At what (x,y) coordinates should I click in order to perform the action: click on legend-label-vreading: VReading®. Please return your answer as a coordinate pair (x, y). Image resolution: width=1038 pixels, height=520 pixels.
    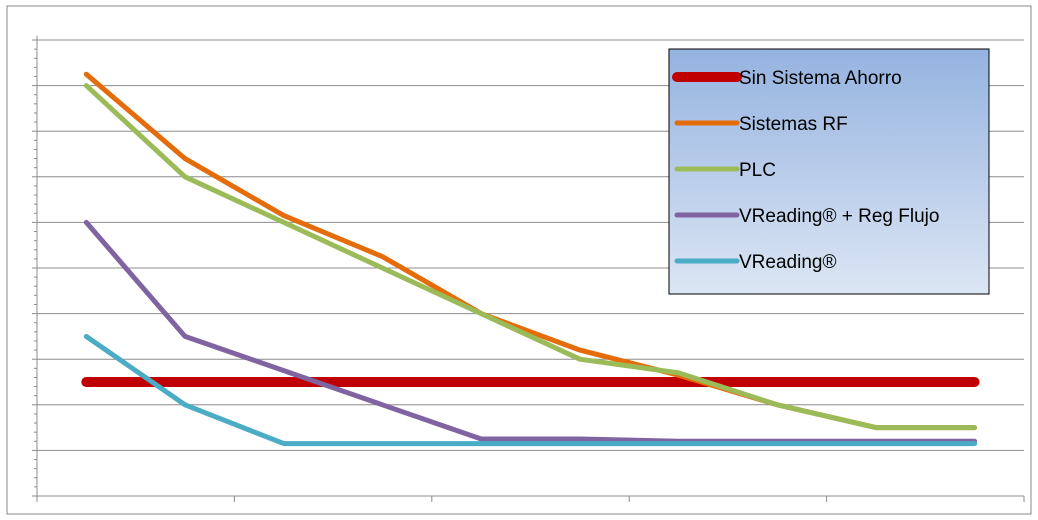
    Looking at the image, I should click on (787, 262).